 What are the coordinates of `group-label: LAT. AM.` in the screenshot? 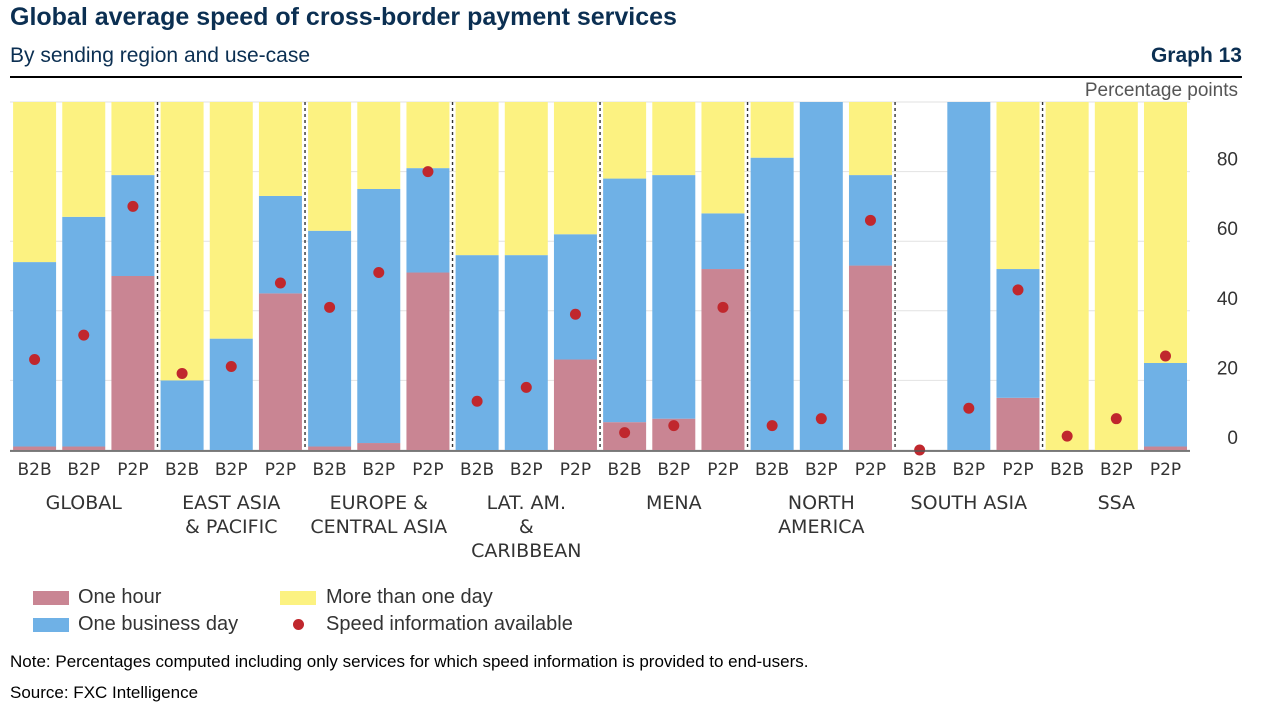 It's located at (526, 503).